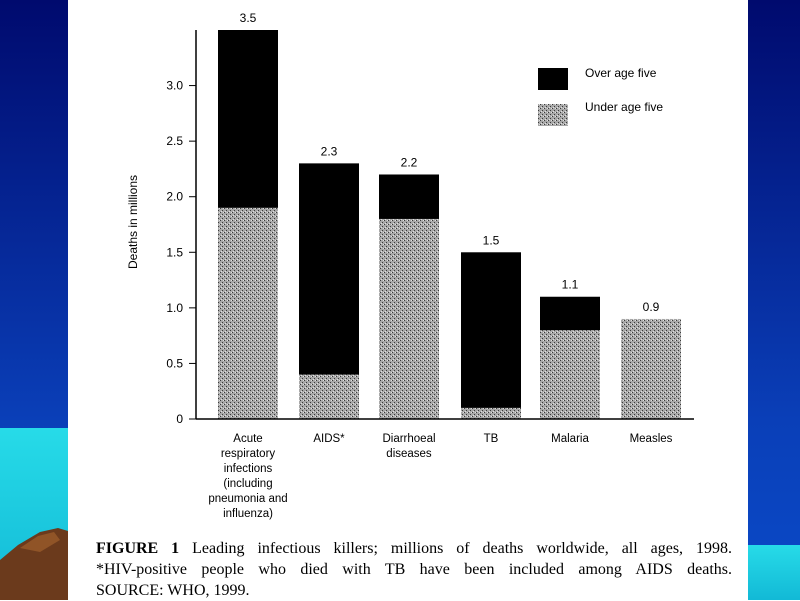 This screenshot has width=800, height=601. I want to click on x-category-label: AIDS*, so click(329, 439).